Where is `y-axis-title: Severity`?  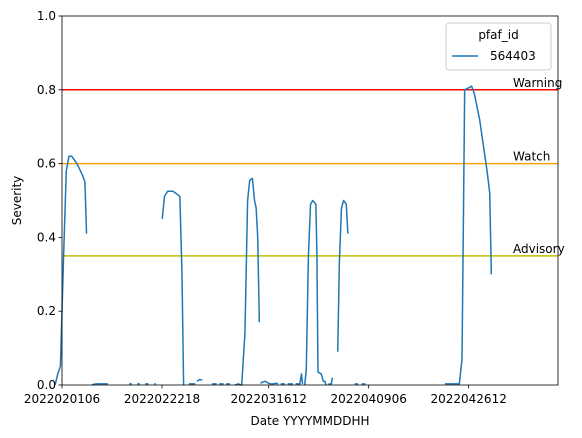
y-axis-title: Severity is located at coordinates (17, 201).